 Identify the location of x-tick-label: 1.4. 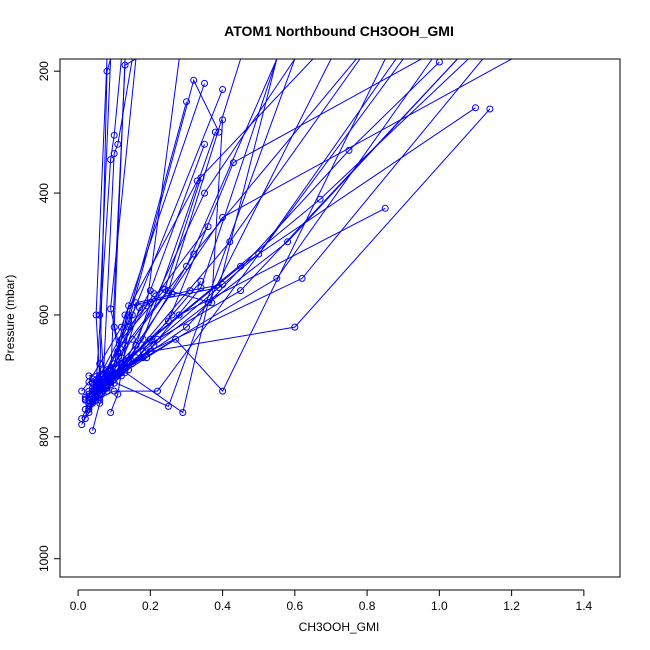
(584, 606).